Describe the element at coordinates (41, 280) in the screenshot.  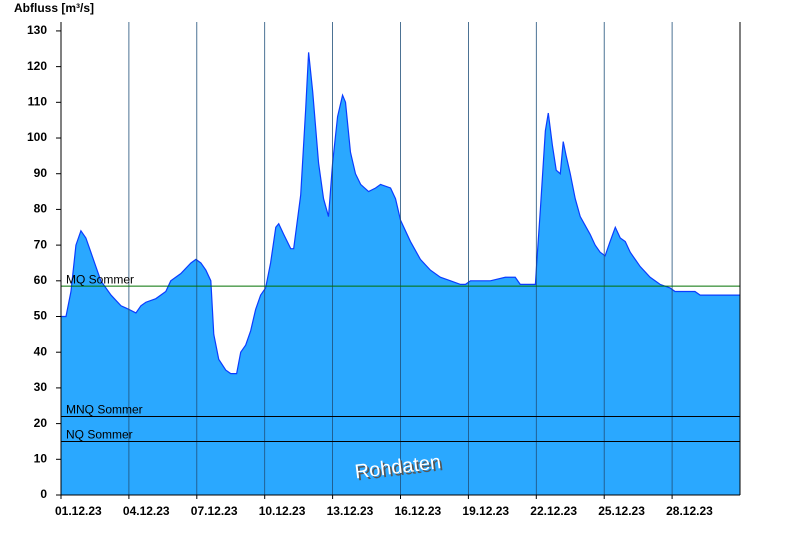
I see `y-tick-label: 60` at that location.